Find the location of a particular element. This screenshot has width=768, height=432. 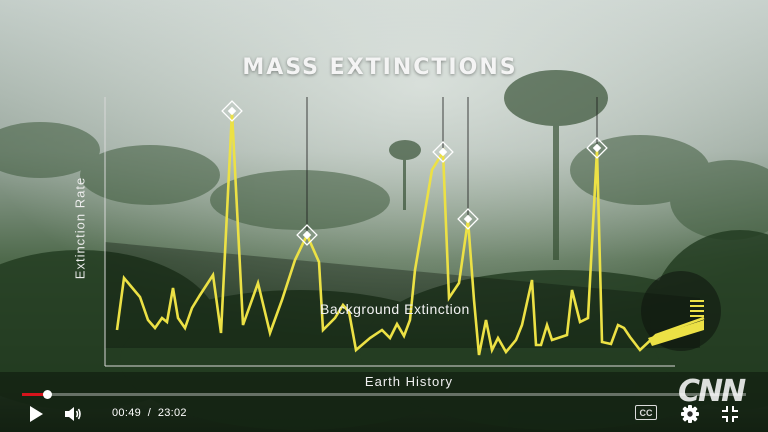

duration: 23:02 is located at coordinates (172, 413).